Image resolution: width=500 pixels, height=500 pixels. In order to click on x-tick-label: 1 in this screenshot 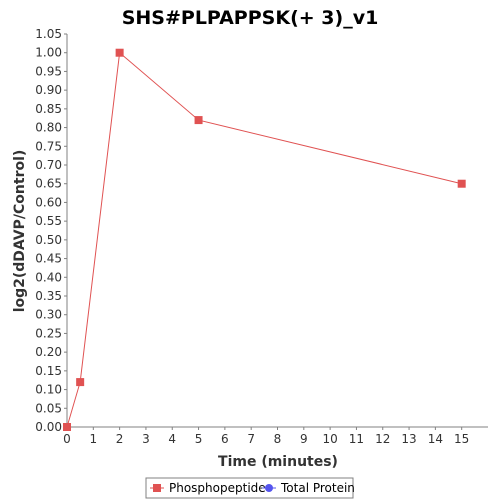, I will do `click(93, 439)`.